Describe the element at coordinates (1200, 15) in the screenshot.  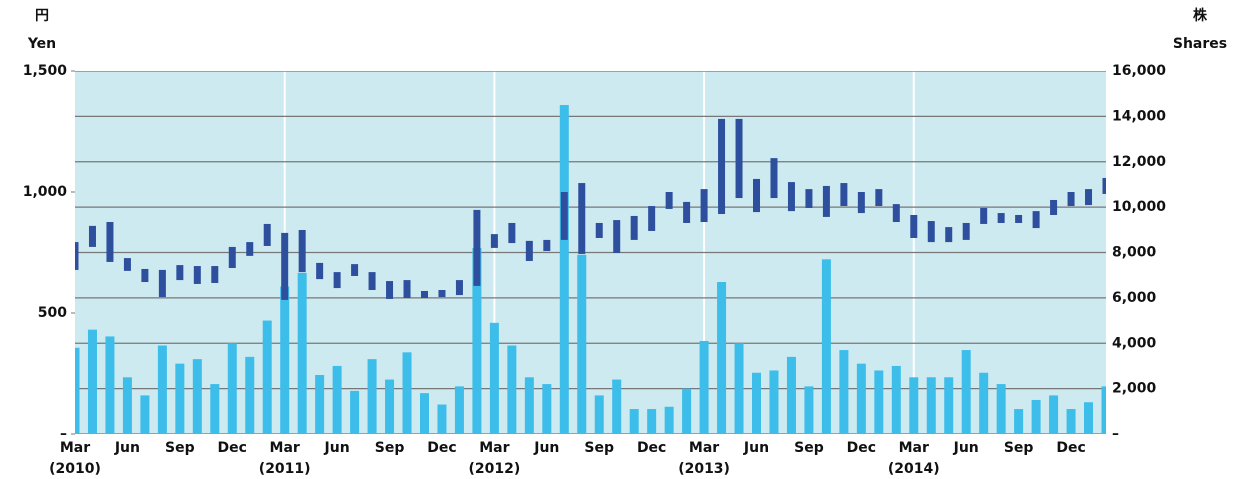
I see `y2-axis-label-jp: 株` at that location.